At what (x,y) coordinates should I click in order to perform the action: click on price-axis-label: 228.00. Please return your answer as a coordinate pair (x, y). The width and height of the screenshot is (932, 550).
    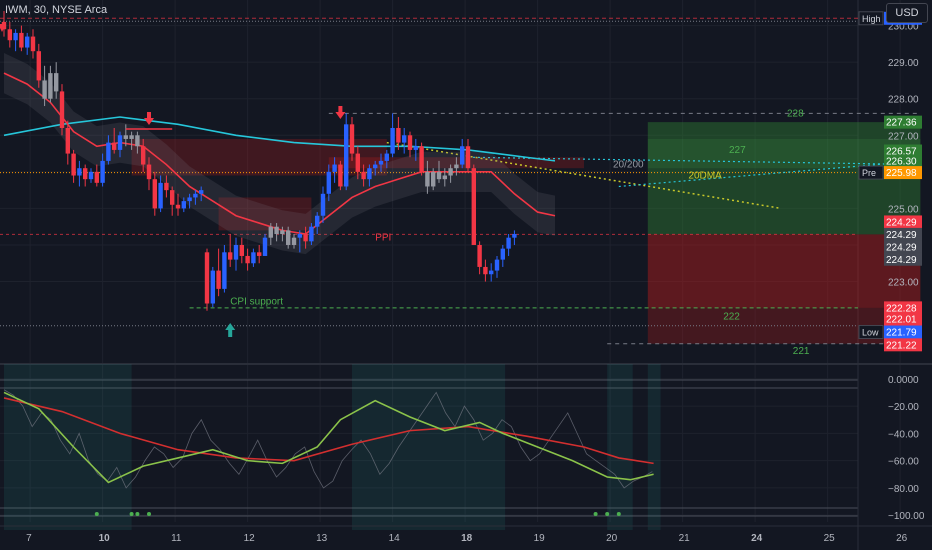
    Looking at the image, I should click on (903, 100).